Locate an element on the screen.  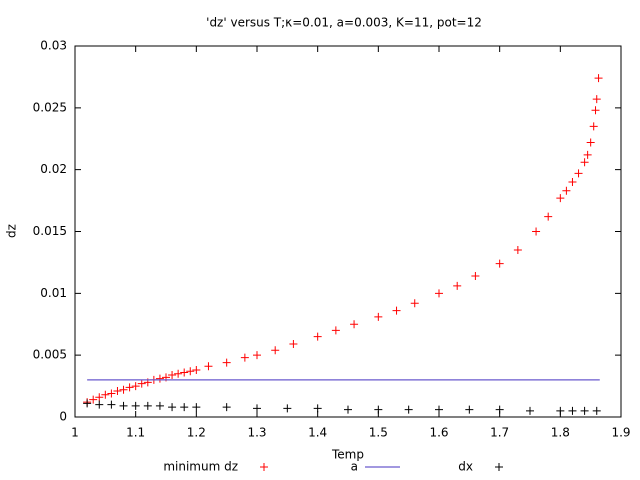
y-tick-label: 0.02 is located at coordinates (53, 169).